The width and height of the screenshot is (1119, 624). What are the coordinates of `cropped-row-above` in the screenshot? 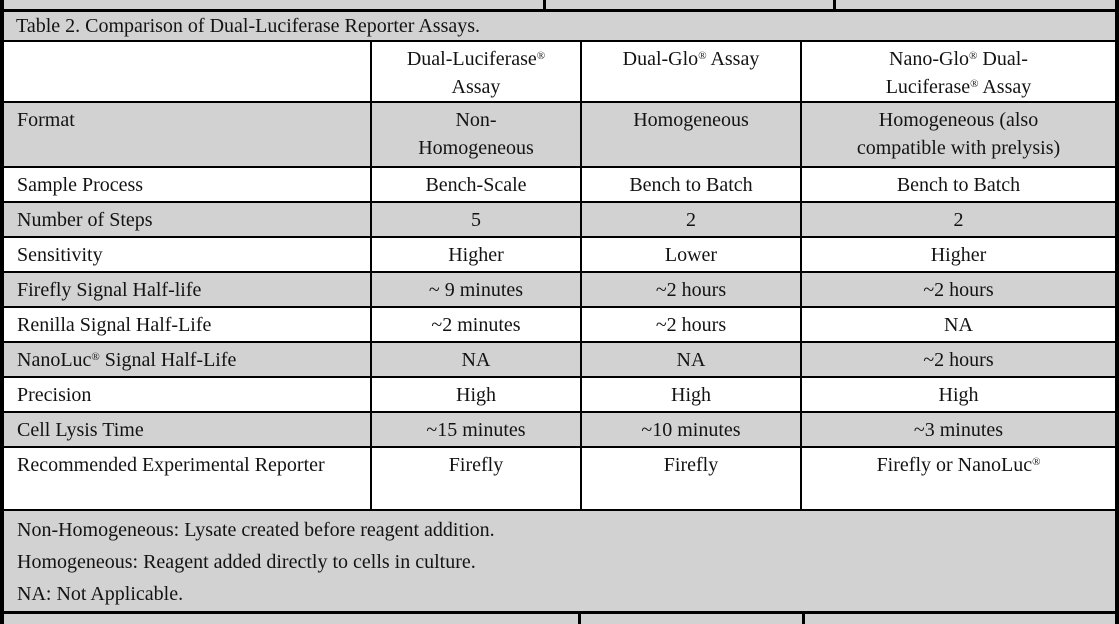 It's located at (559, 4).